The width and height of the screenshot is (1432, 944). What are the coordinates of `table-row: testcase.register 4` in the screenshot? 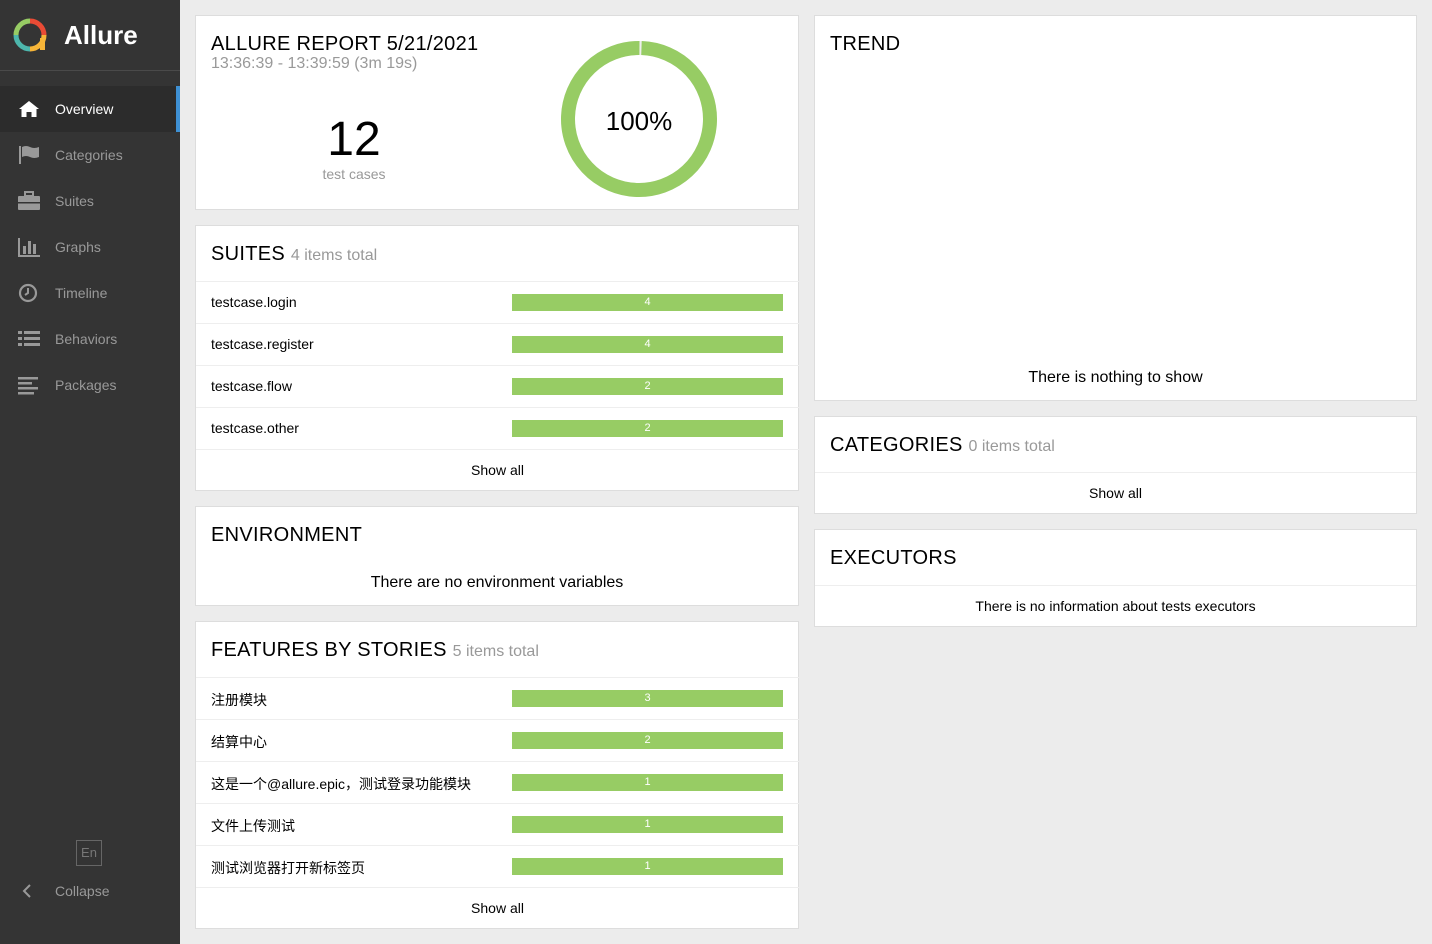 It's located at (497, 344).